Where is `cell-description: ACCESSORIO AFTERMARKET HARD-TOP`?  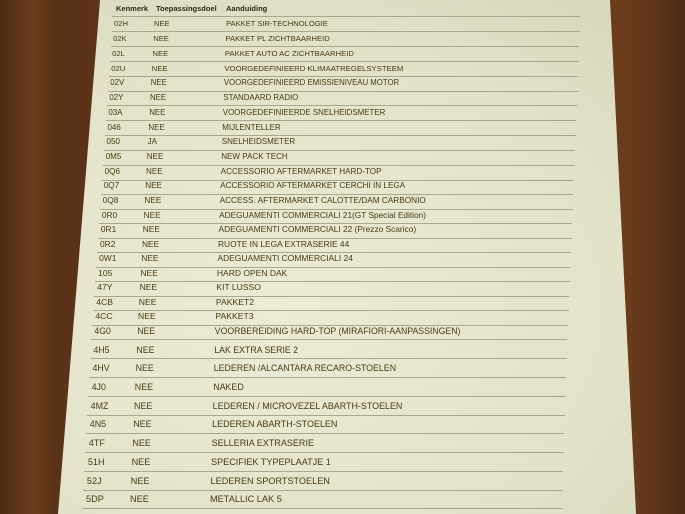
cell-description: ACCESSORIO AFTERMARKET HARD-TOP is located at coordinates (301, 171).